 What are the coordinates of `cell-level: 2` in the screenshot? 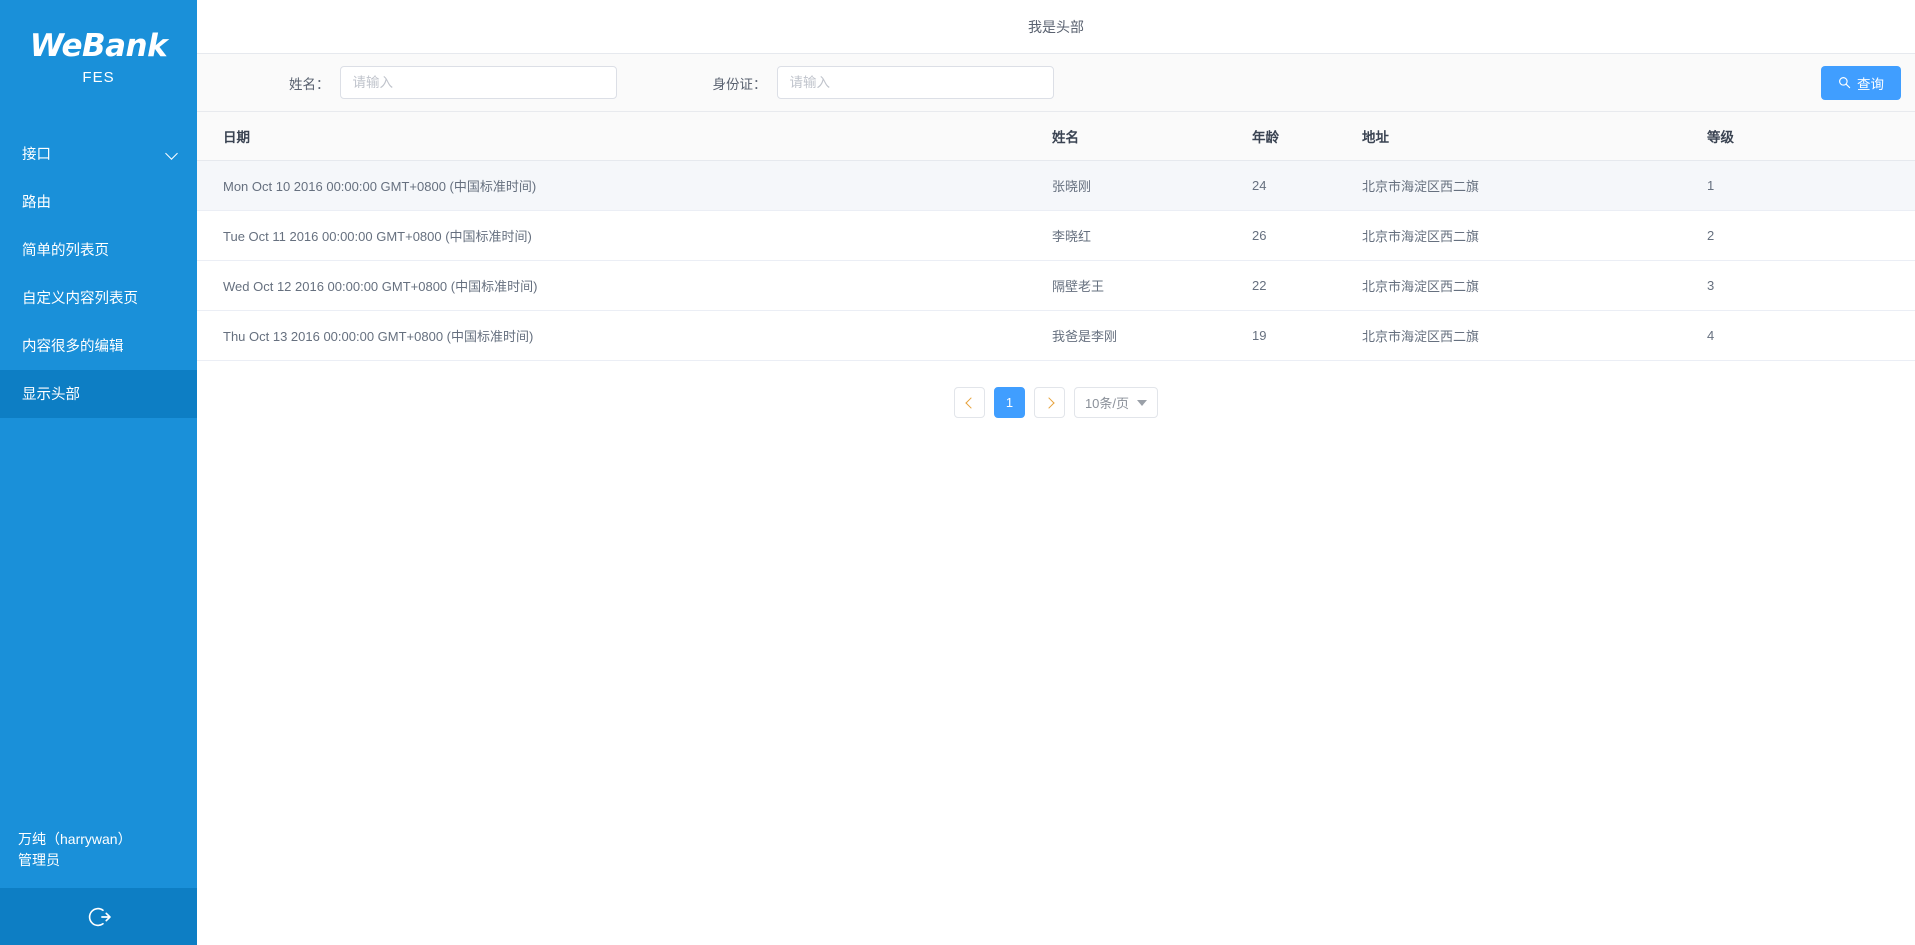 It's located at (1811, 235).